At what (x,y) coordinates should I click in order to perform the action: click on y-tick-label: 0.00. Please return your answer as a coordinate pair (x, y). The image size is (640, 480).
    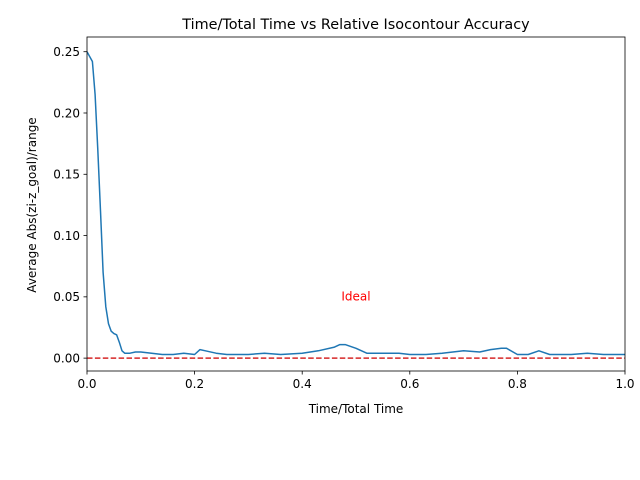
    Looking at the image, I should click on (66, 358).